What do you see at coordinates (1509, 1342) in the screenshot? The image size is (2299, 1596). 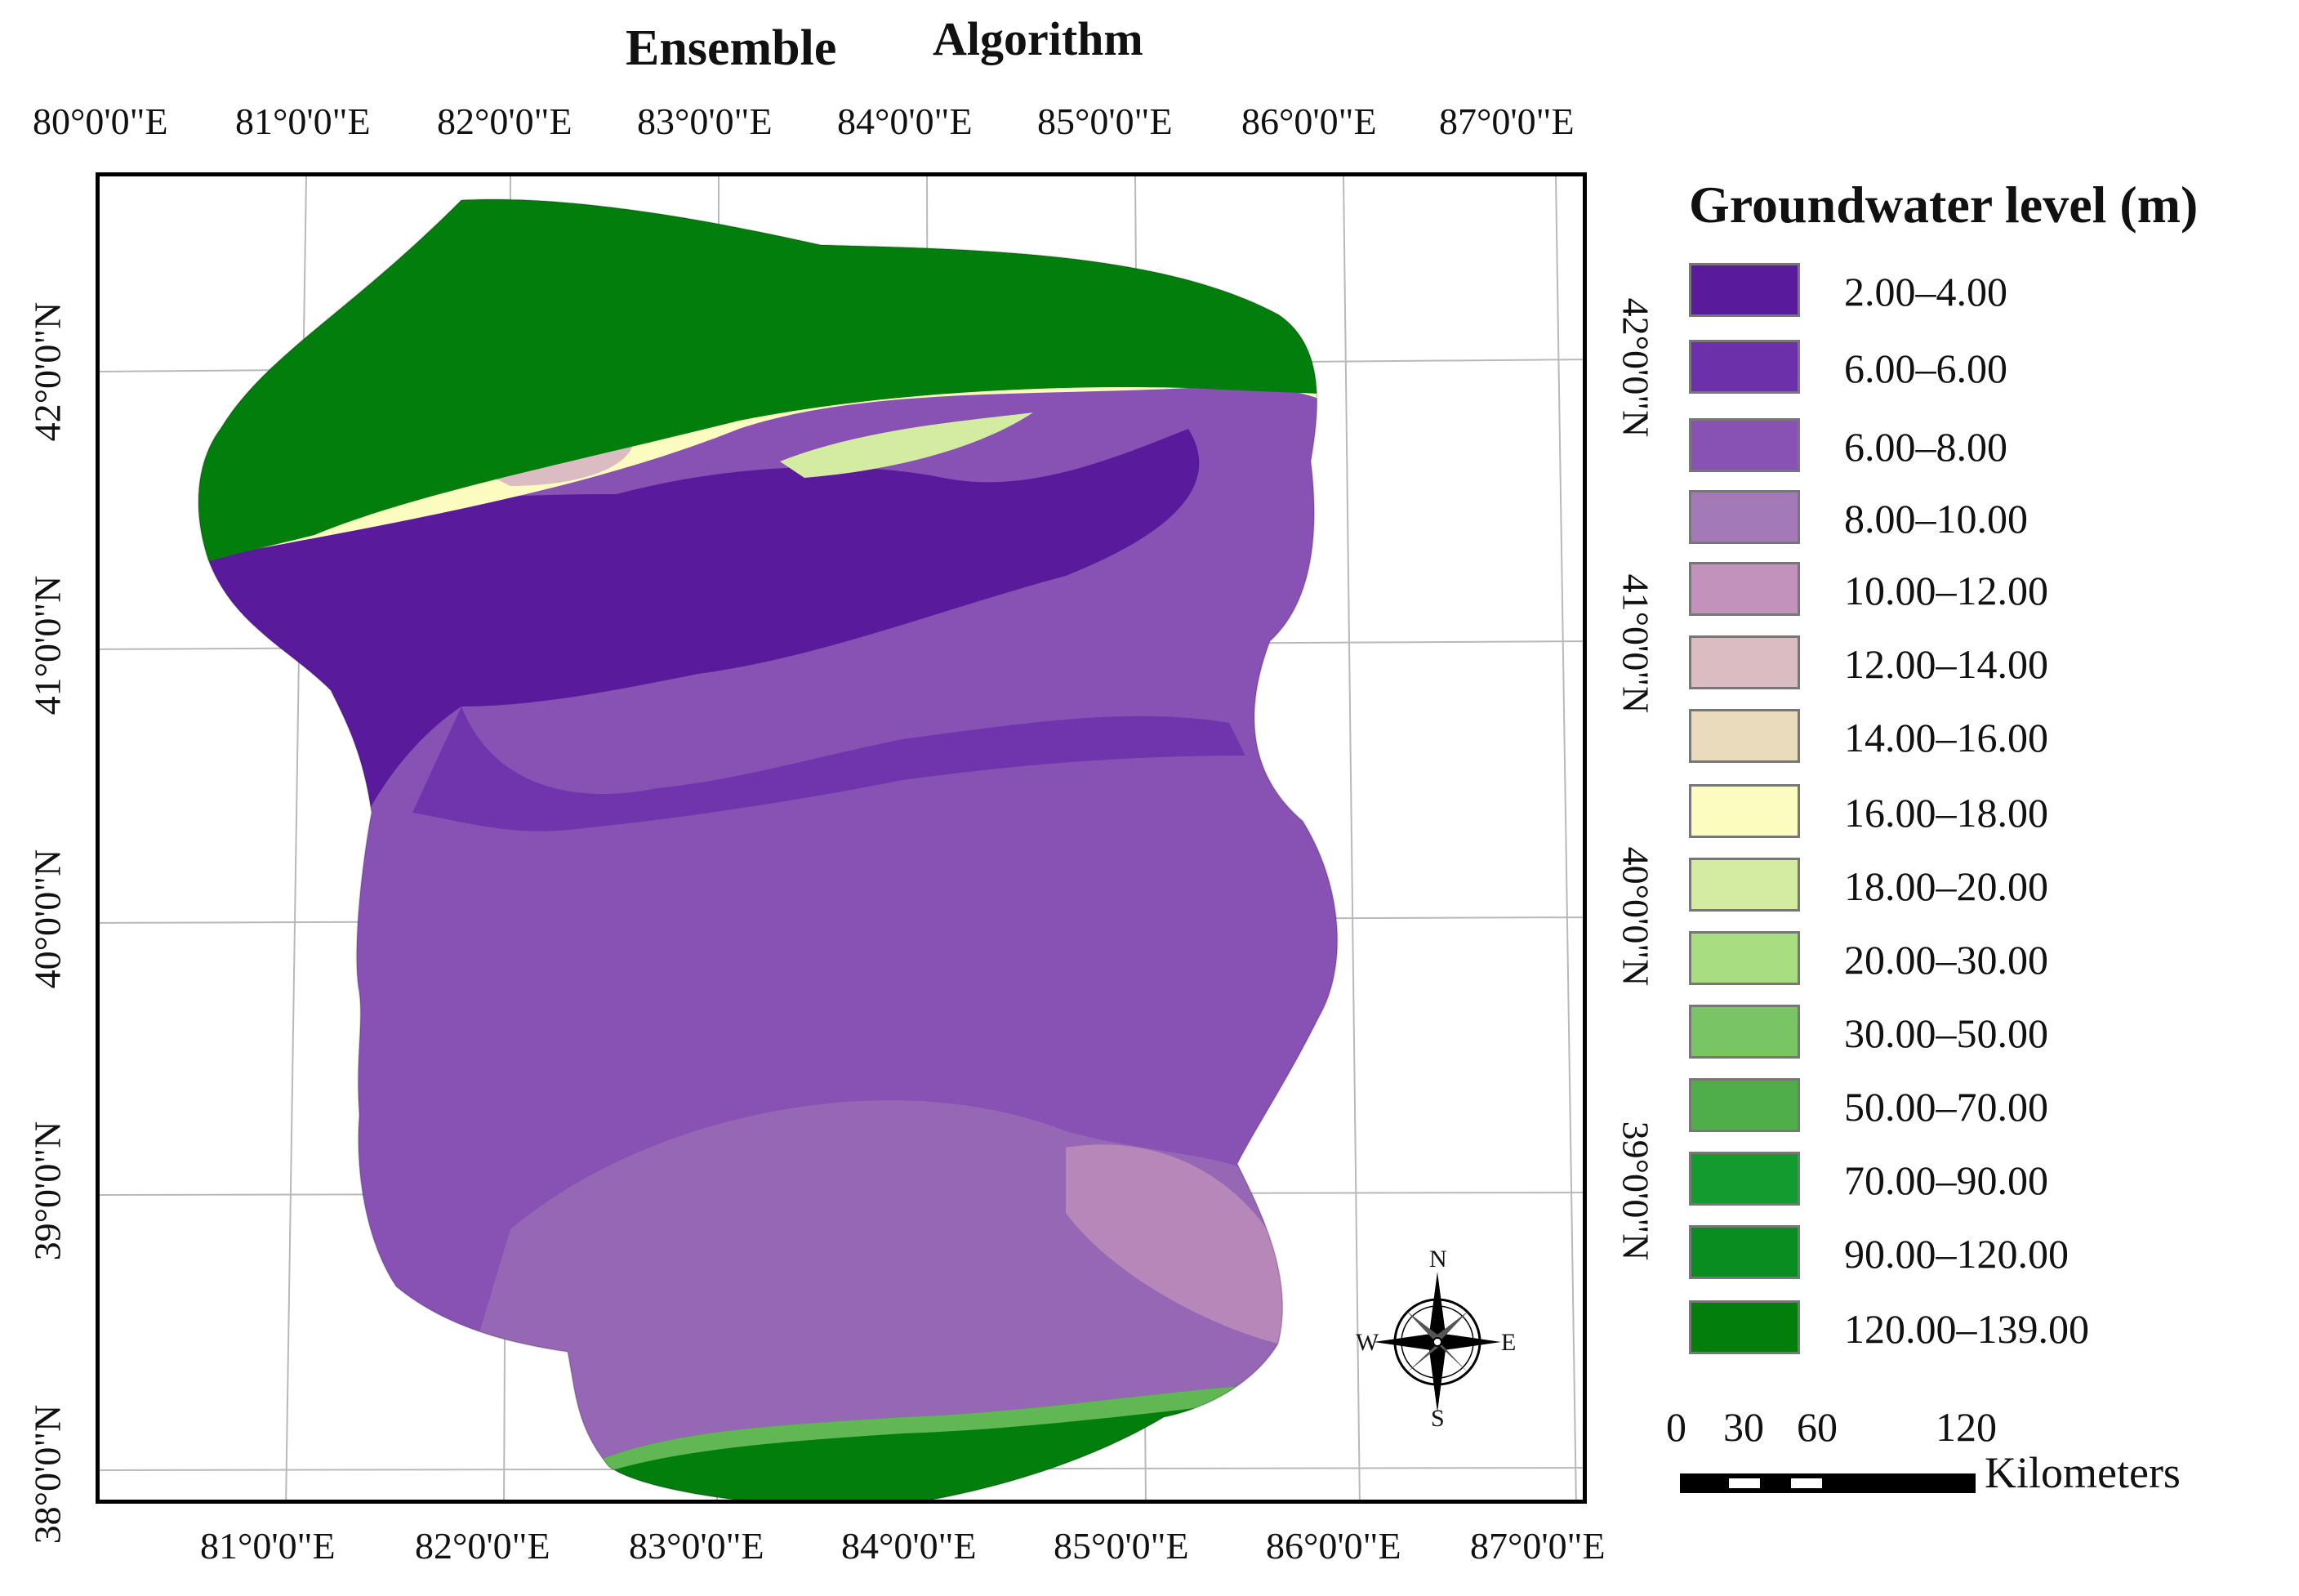 I see `east-letter: E` at bounding box center [1509, 1342].